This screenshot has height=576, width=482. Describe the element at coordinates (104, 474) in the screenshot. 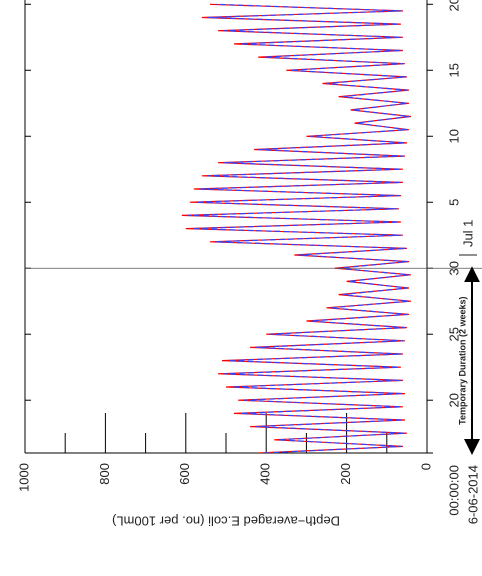

I see `y-tick-label: 800` at that location.